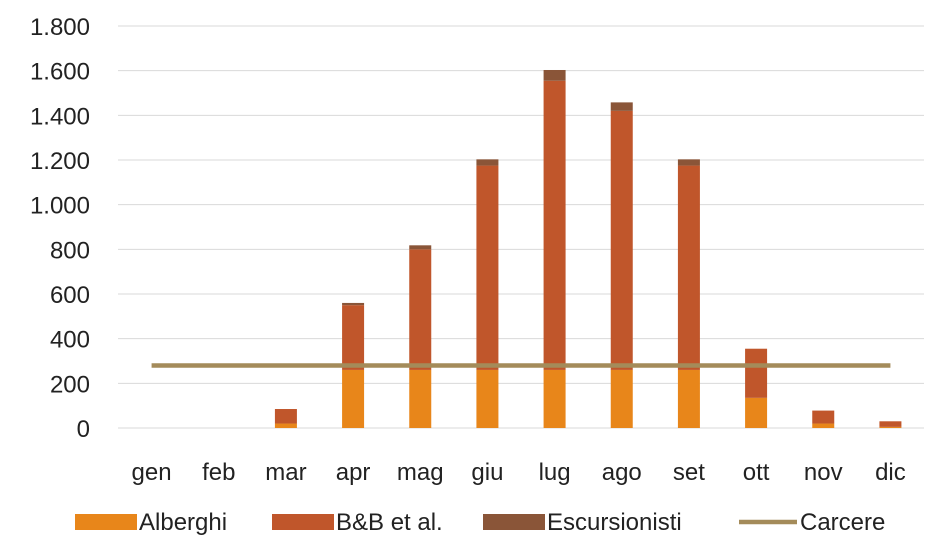 The height and width of the screenshot is (546, 930). I want to click on legend-label-b-b-et-al: B&B et al., so click(389, 522).